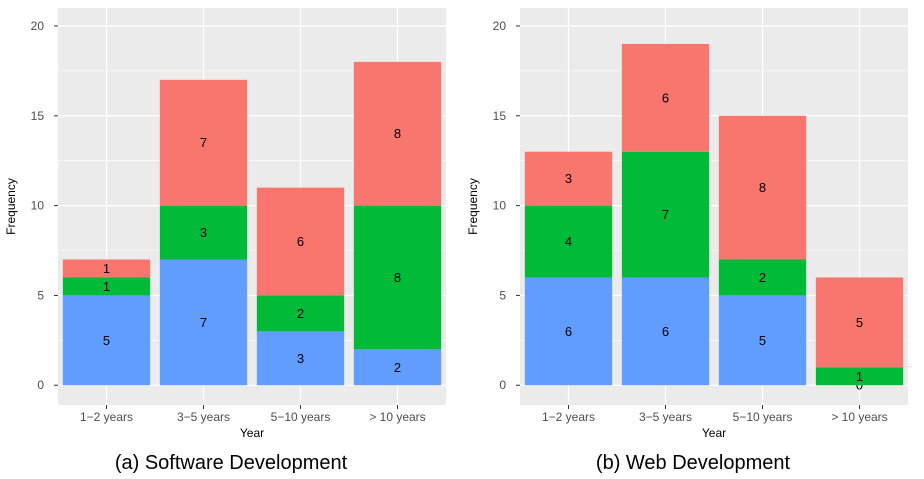 The image size is (924, 479). Describe the element at coordinates (693, 463) in the screenshot. I see `chart-caption: (b) Web Development` at that location.